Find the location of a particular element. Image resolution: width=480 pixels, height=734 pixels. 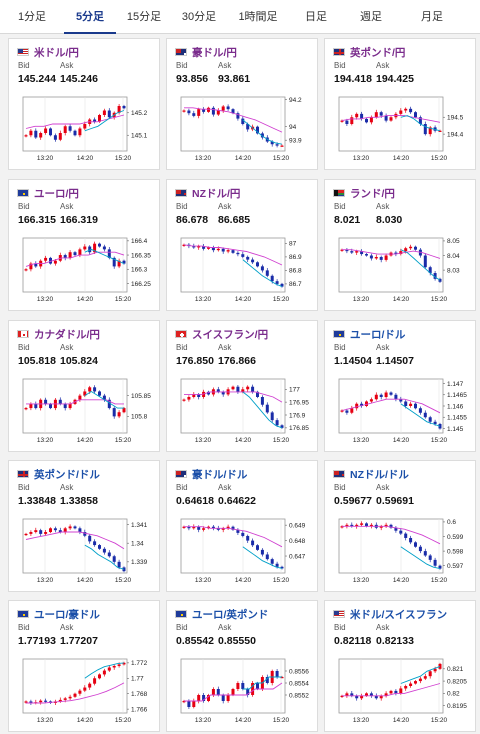

price-chart: 94.2 94 93.9 13:20 14:20 15:20 is located at coordinates (245, 130).